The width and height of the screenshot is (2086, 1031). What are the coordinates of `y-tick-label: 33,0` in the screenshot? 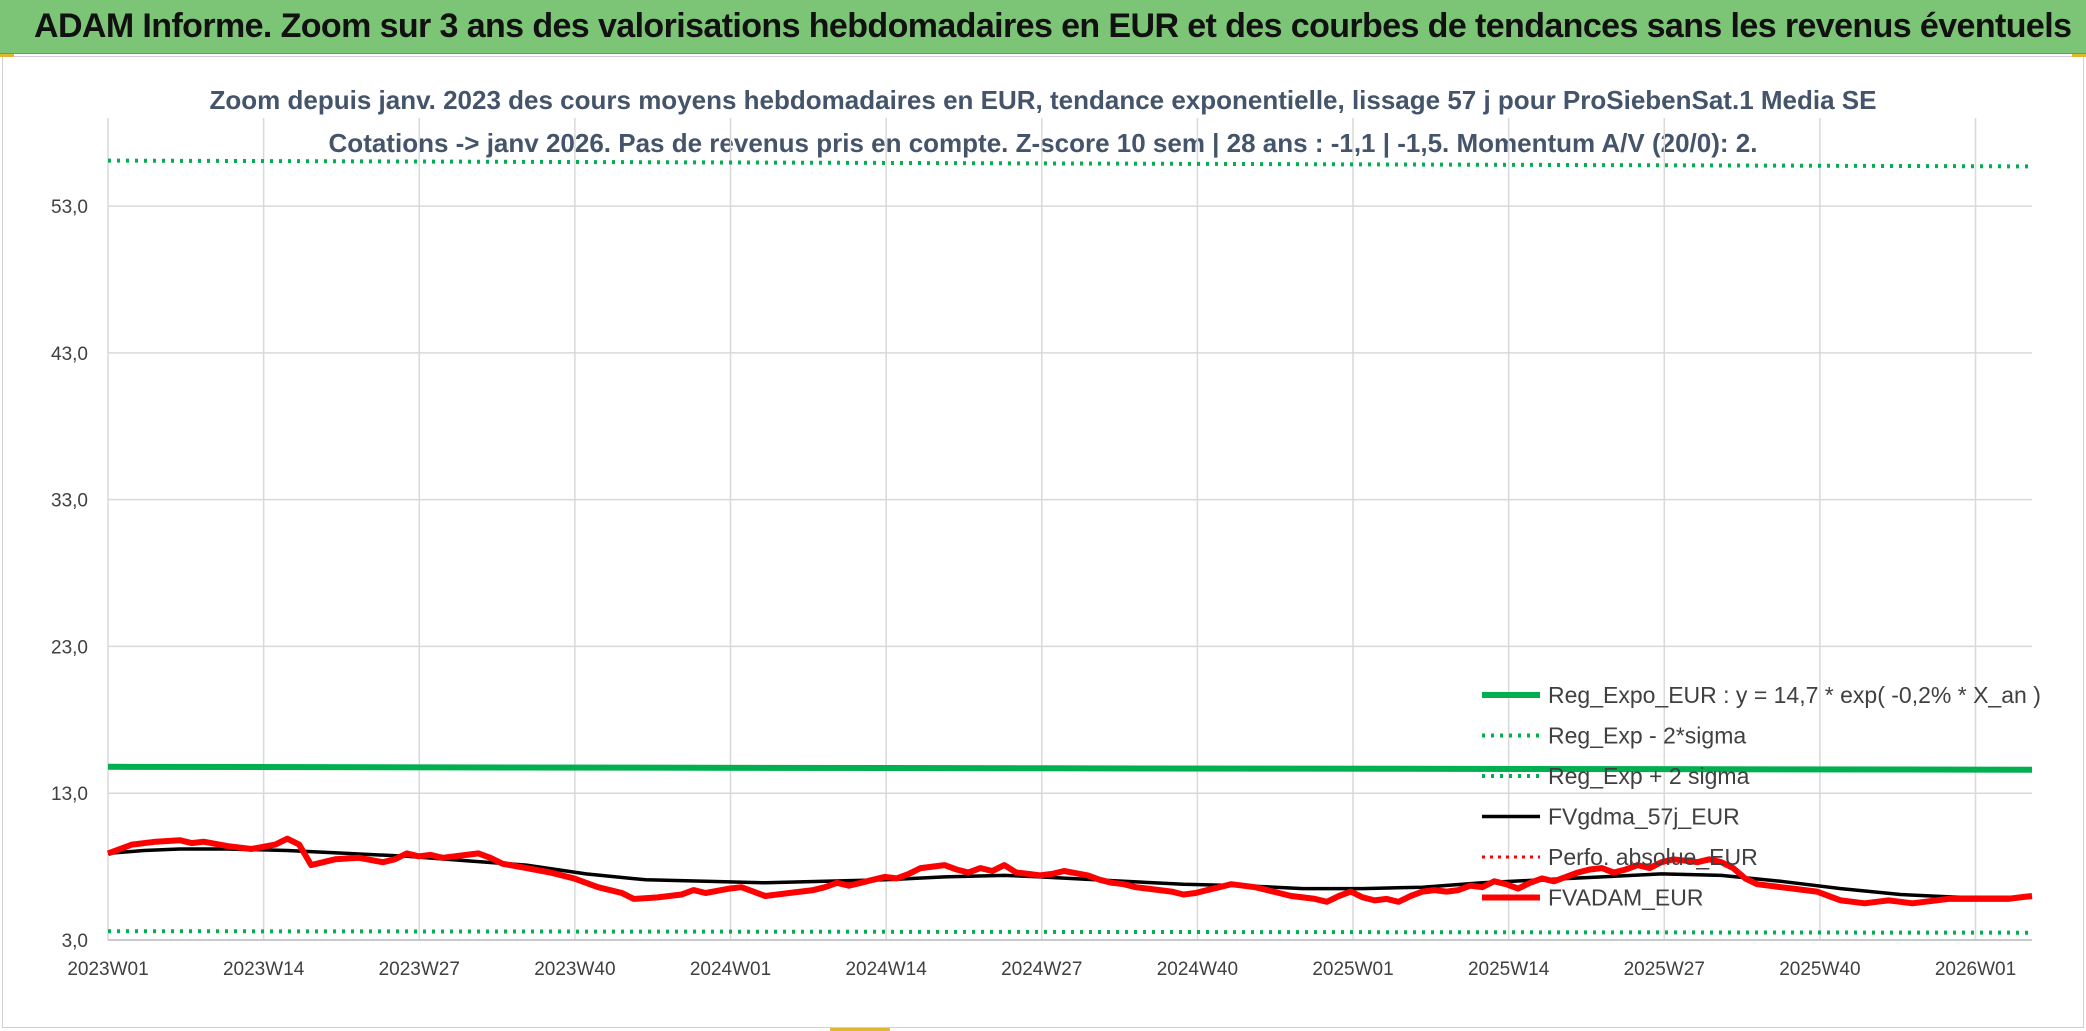 It's located at (69, 501).